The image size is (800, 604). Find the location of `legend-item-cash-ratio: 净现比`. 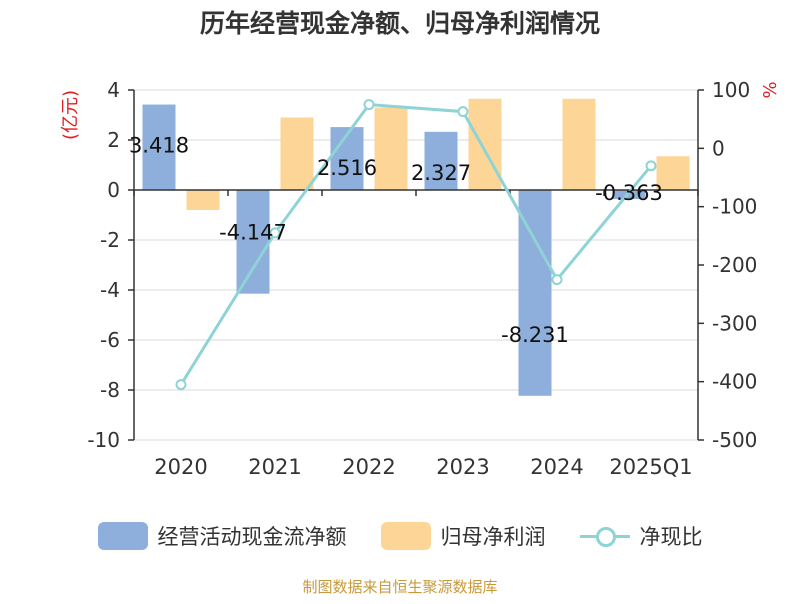

legend-item-cash-ratio: 净现比 is located at coordinates (641, 536).